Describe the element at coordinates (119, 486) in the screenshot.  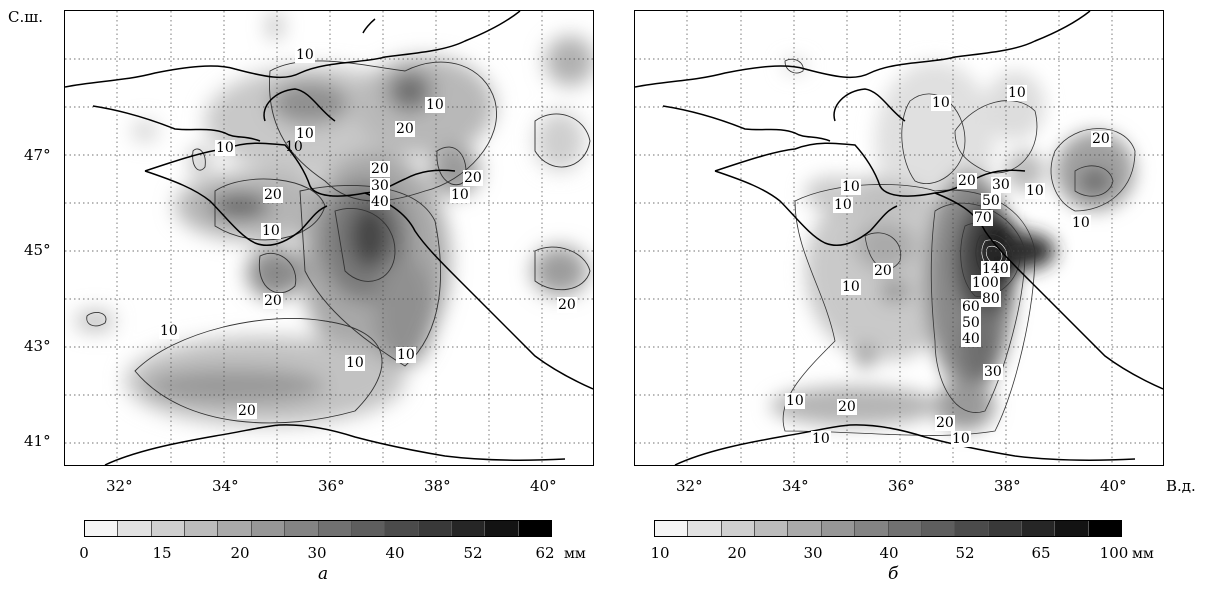
I see `x-tick-32-a: 32°` at that location.